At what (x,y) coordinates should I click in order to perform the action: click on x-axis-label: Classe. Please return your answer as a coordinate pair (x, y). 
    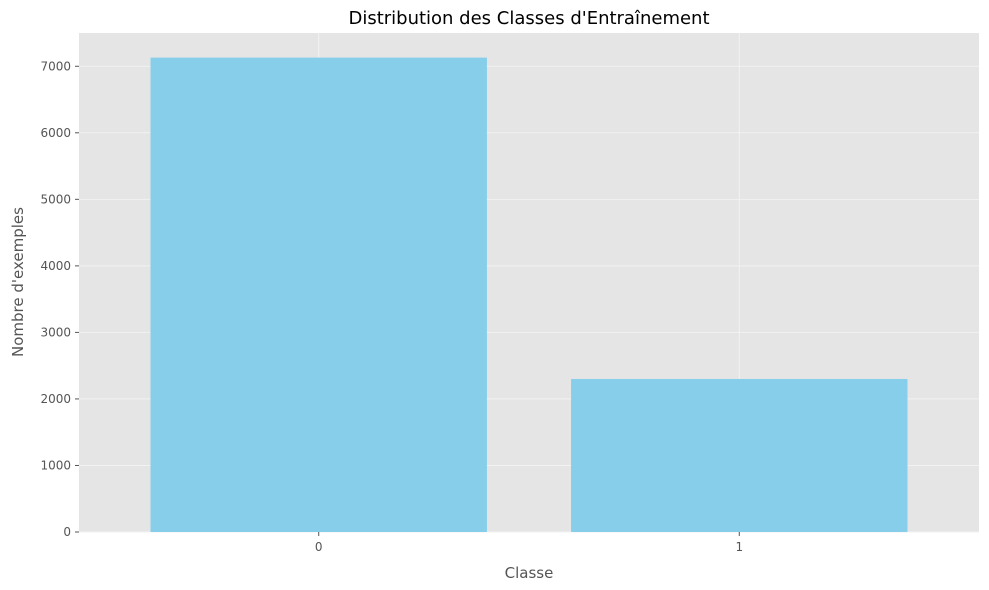
    Looking at the image, I should click on (529, 573).